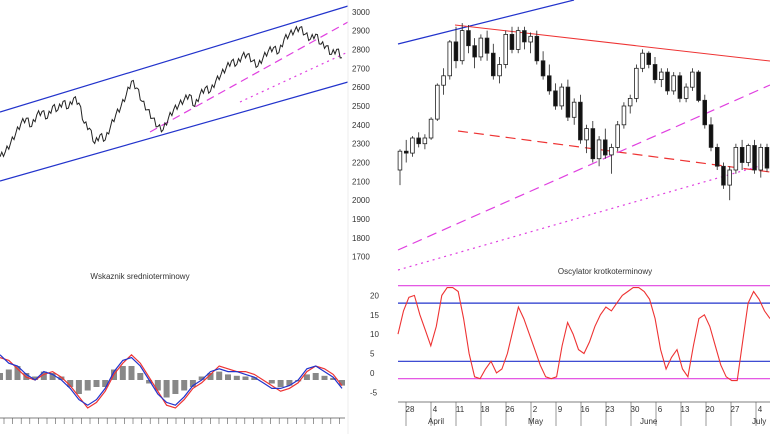 This screenshot has height=439, width=770. What do you see at coordinates (510, 409) in the screenshot?
I see `date-tick-label: 26` at bounding box center [510, 409].